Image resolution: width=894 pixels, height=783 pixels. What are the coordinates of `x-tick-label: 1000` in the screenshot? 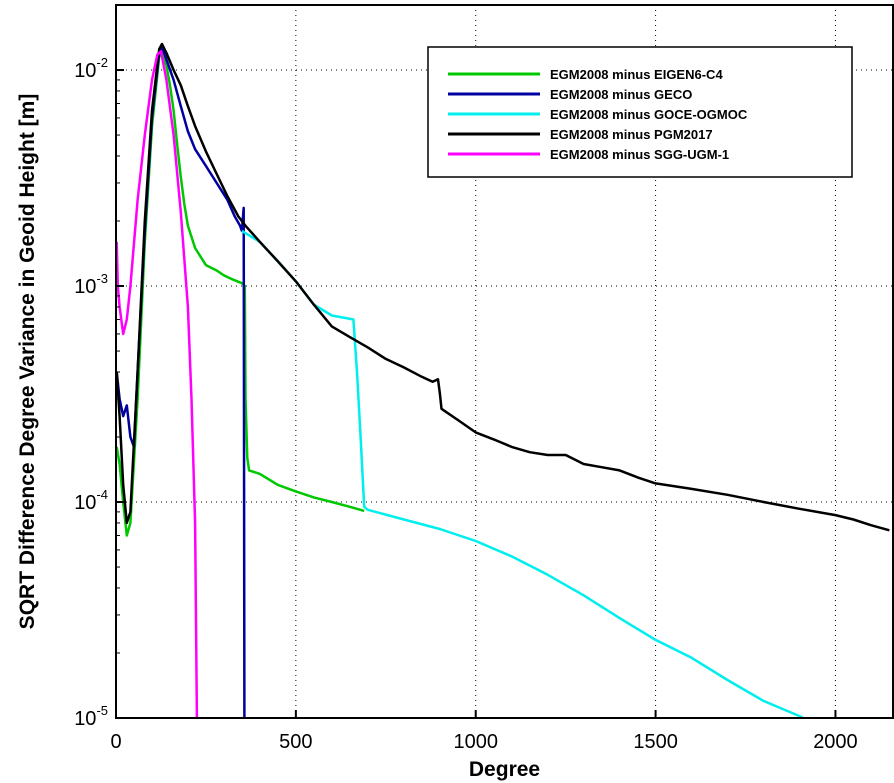 It's located at (475, 742).